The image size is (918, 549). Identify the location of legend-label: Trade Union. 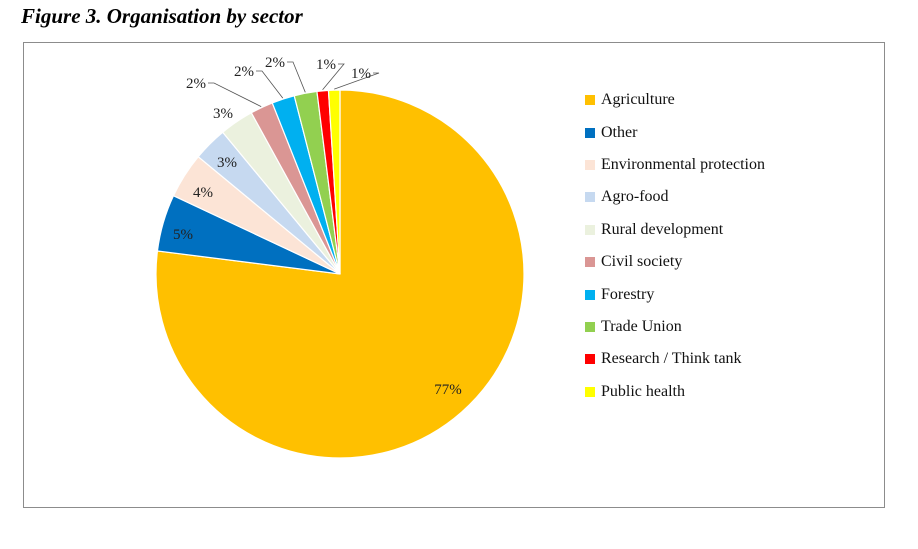
(641, 326).